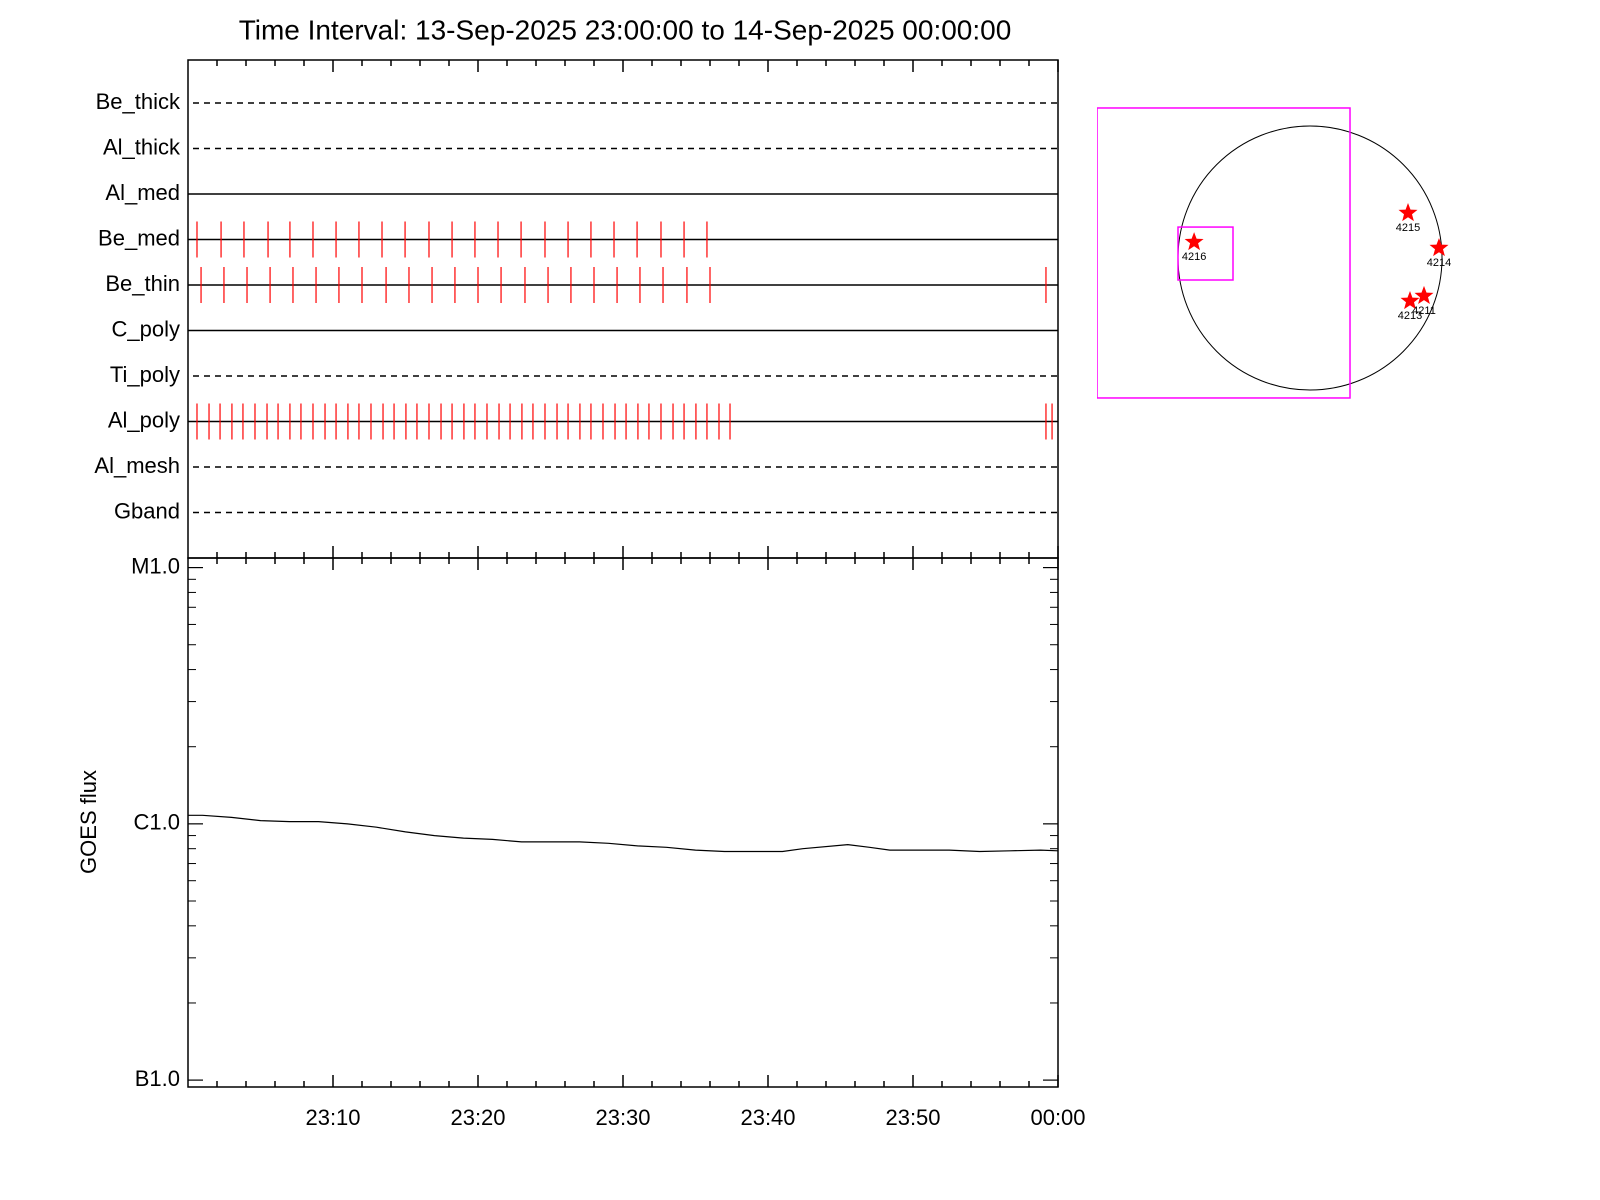  Describe the element at coordinates (1408, 228) in the screenshot. I see `region-label: 4215` at that location.